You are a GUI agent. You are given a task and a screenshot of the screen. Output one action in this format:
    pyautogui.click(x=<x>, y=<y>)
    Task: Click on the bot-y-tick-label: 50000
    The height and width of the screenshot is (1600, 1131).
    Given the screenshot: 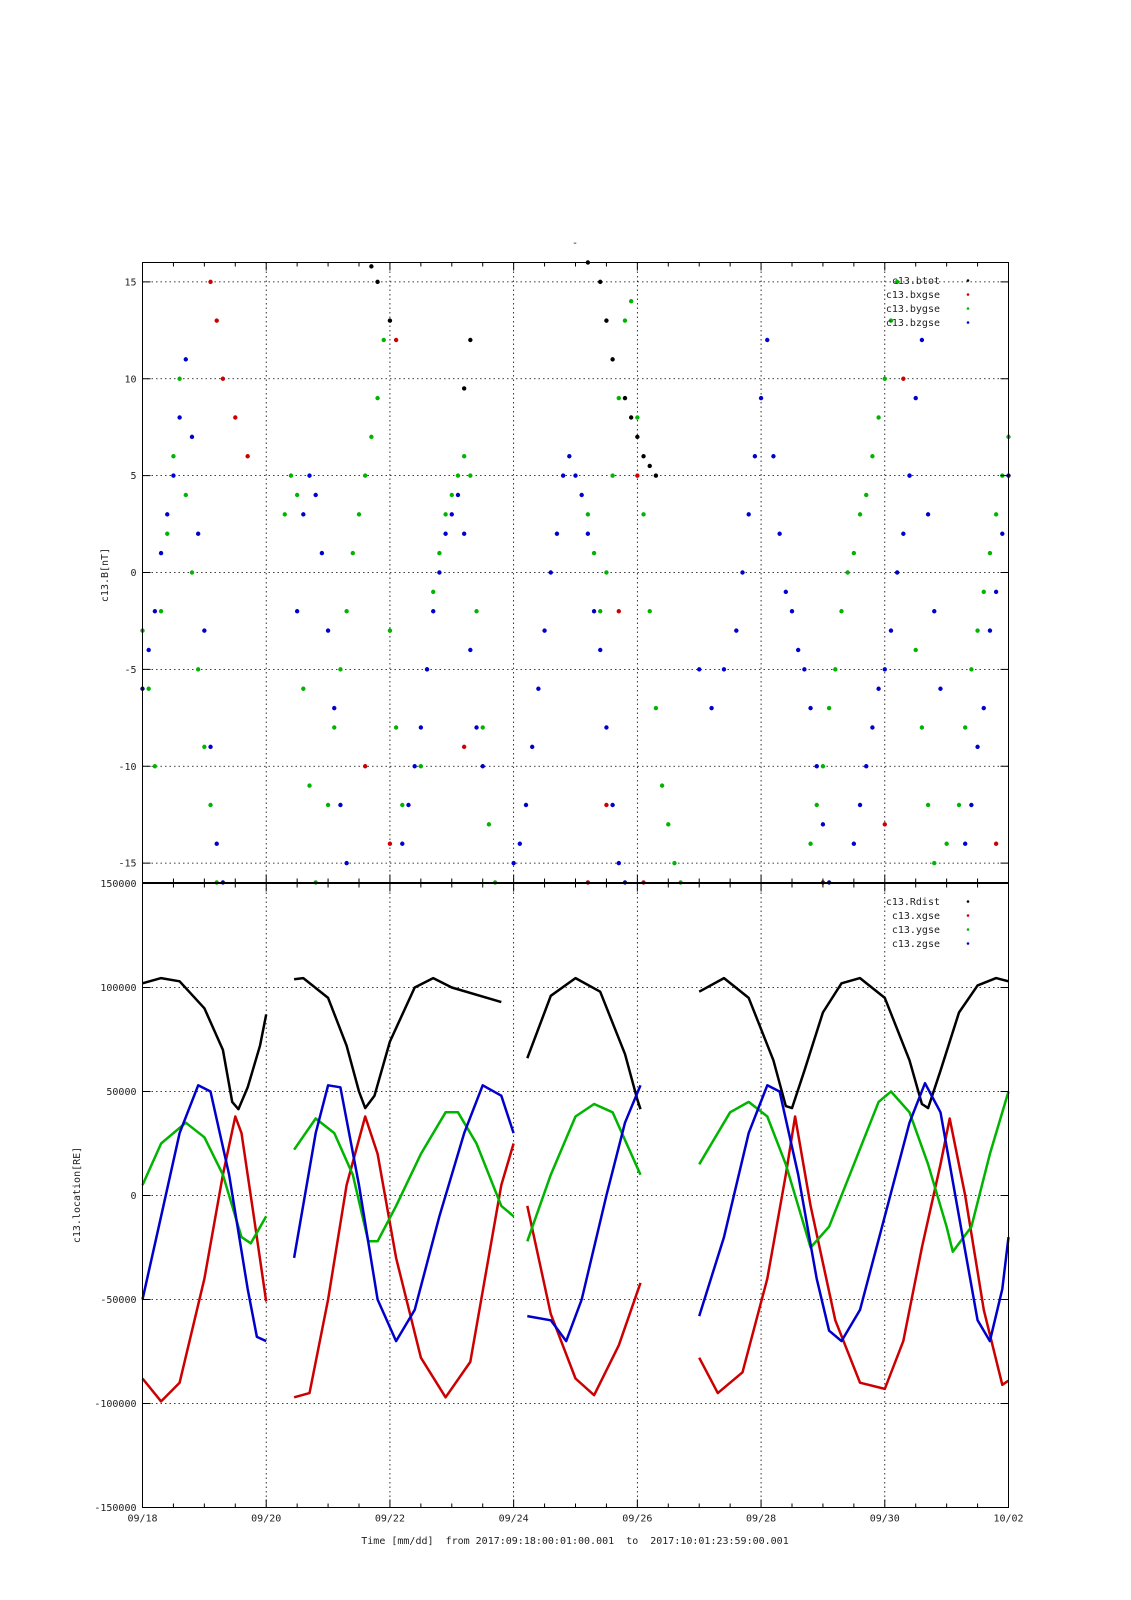 What is the action you would take?
    pyautogui.click(x=121, y=1092)
    